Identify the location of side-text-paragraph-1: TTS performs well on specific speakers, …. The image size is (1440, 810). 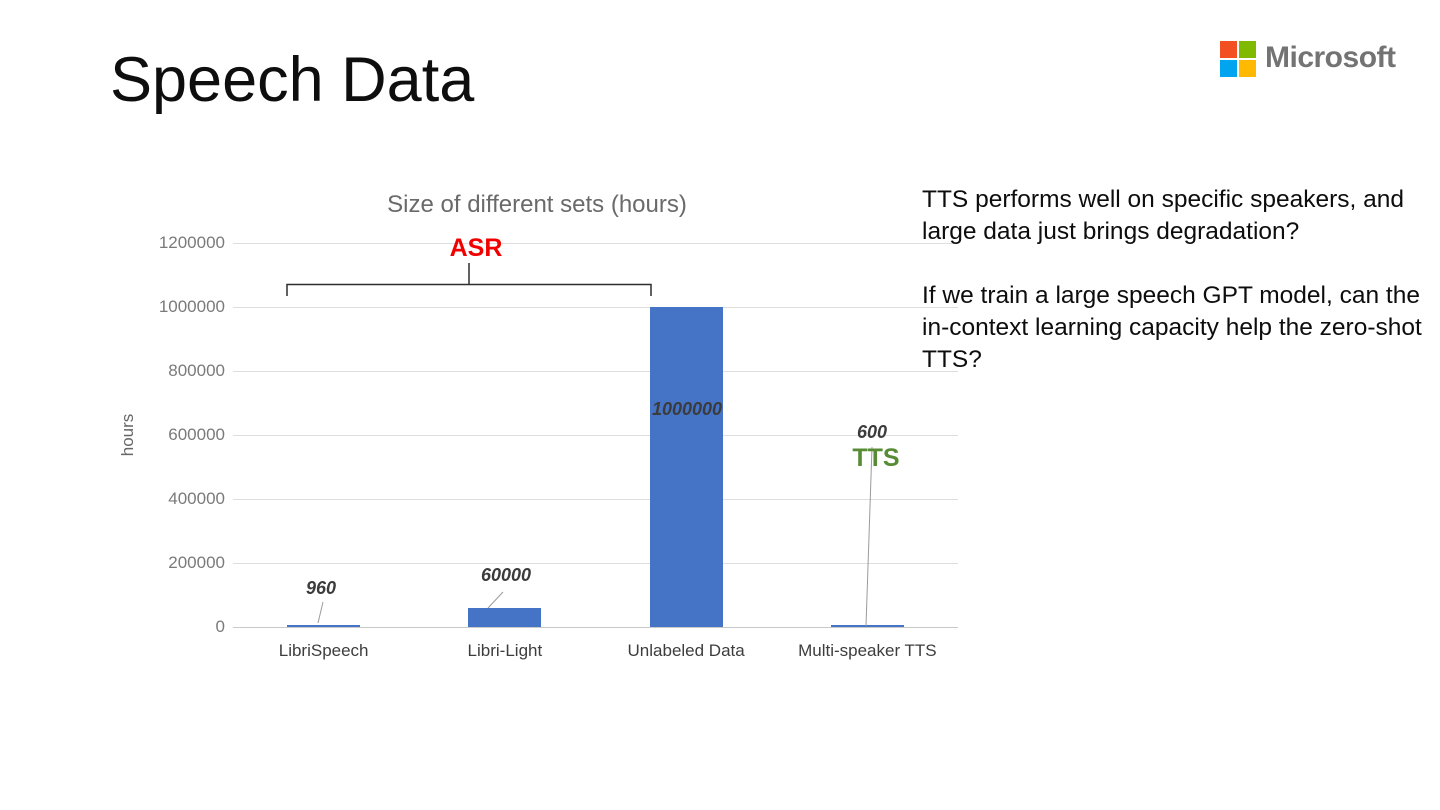
(1163, 215).